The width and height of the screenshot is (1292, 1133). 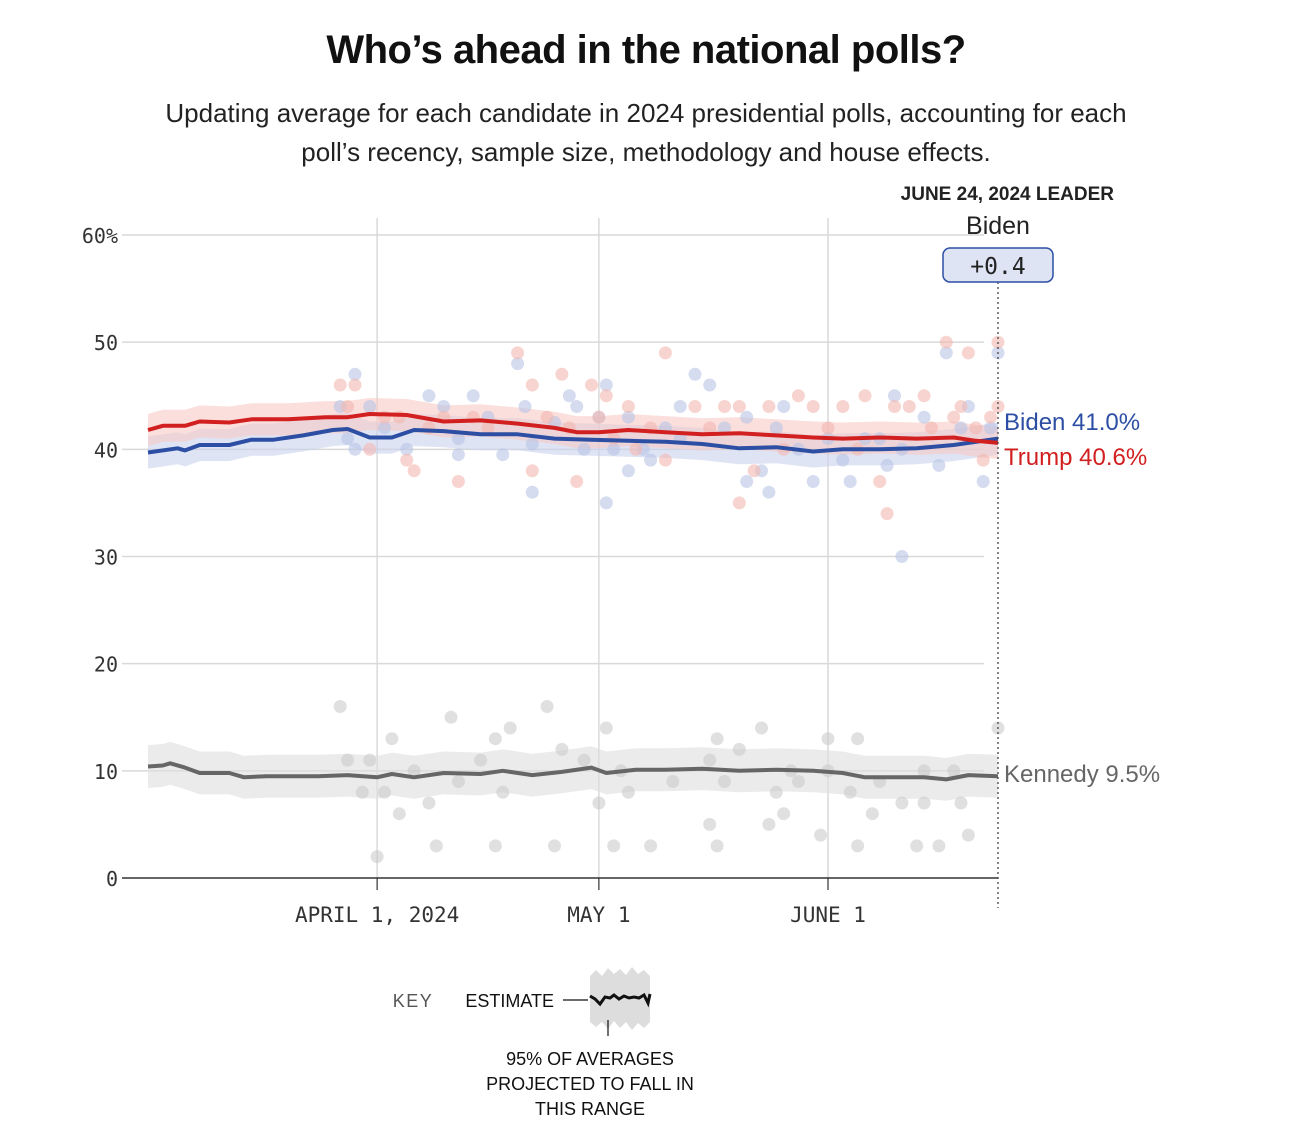 What do you see at coordinates (413, 1001) in the screenshot?
I see `key-label: KEY` at bounding box center [413, 1001].